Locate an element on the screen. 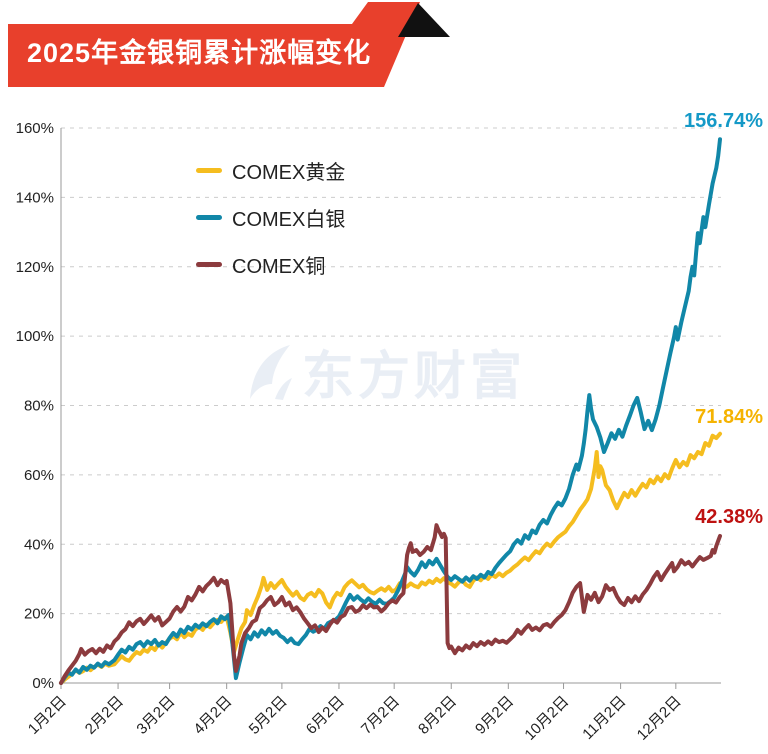 This screenshot has width=768, height=754. y-axis-label: 100% is located at coordinates (35, 336).